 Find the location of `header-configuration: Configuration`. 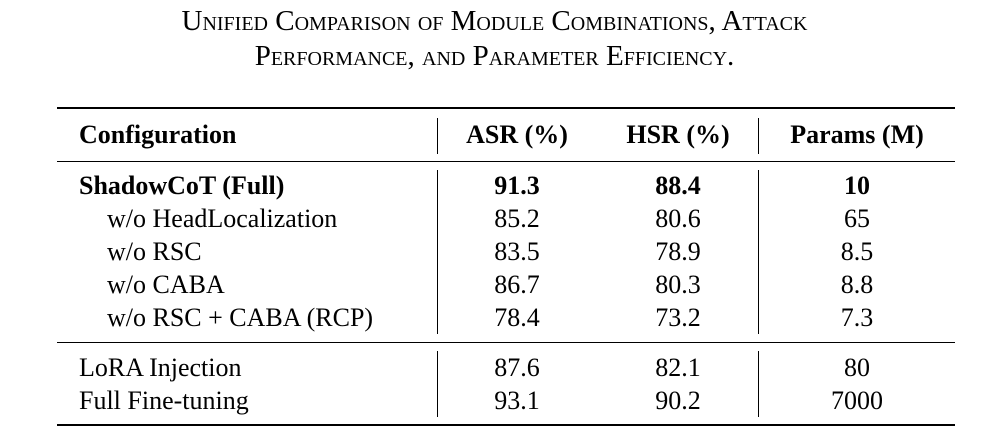

header-configuration: Configuration is located at coordinates (158, 134).